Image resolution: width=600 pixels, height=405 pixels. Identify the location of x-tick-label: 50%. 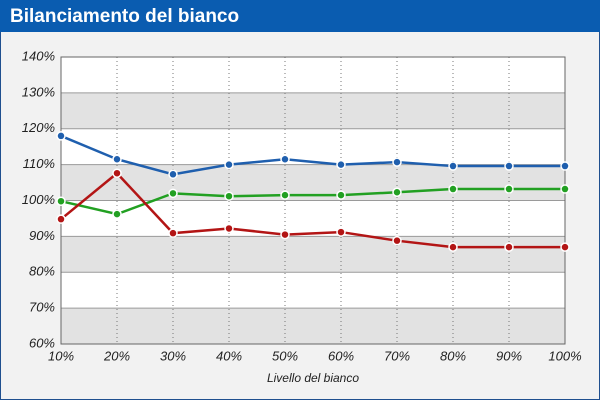
(285, 355).